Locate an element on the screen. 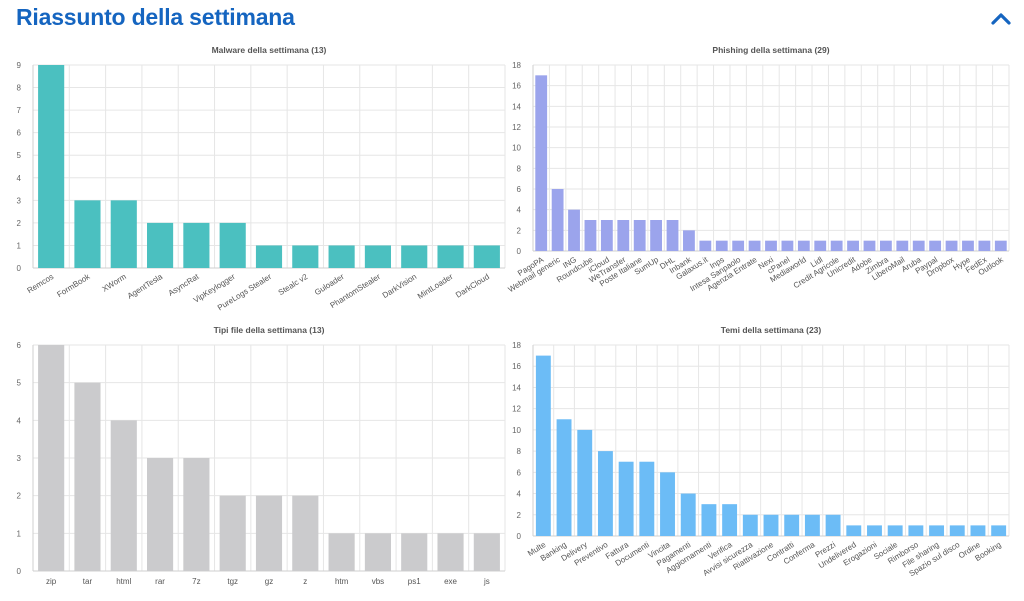 This screenshot has width=1024, height=601. bar-ordine is located at coordinates (978, 530).